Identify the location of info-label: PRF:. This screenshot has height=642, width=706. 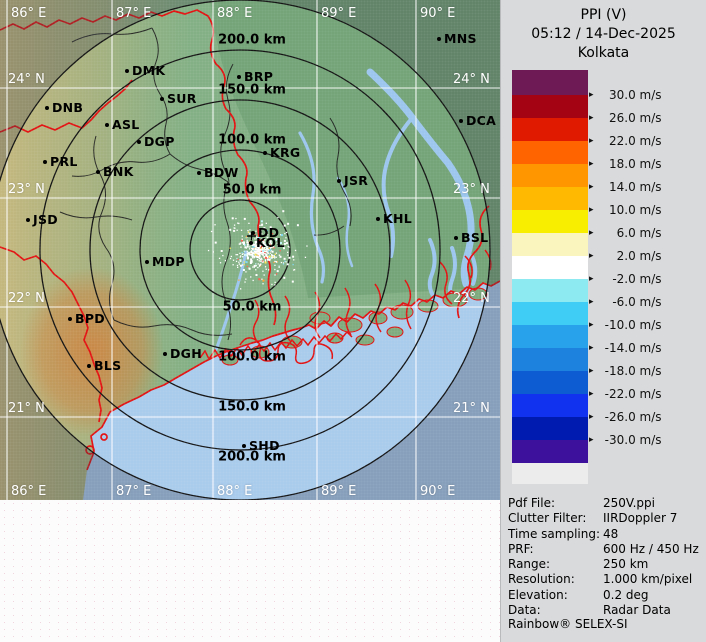
(521, 548).